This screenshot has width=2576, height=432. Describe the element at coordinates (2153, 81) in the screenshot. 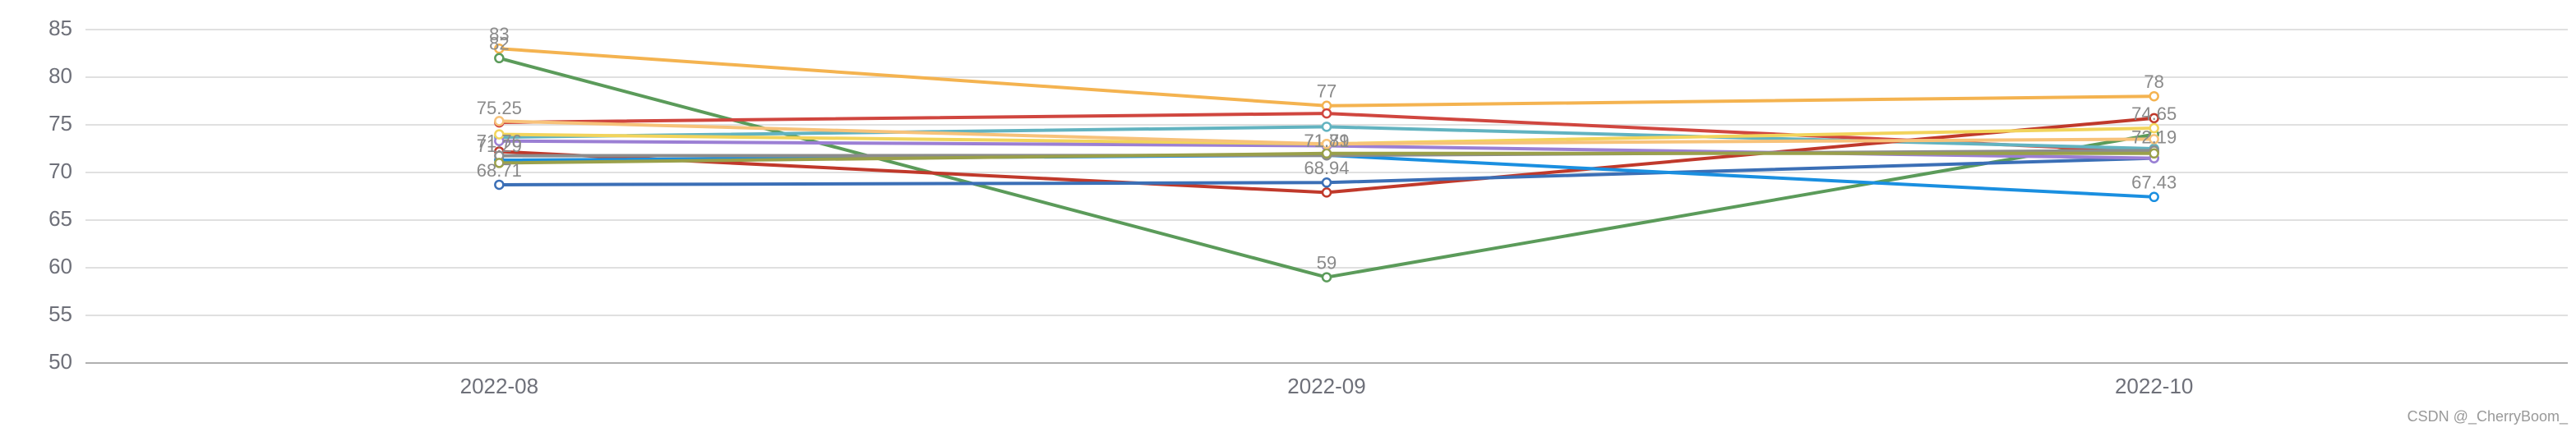

I see `value-label: 78` at that location.